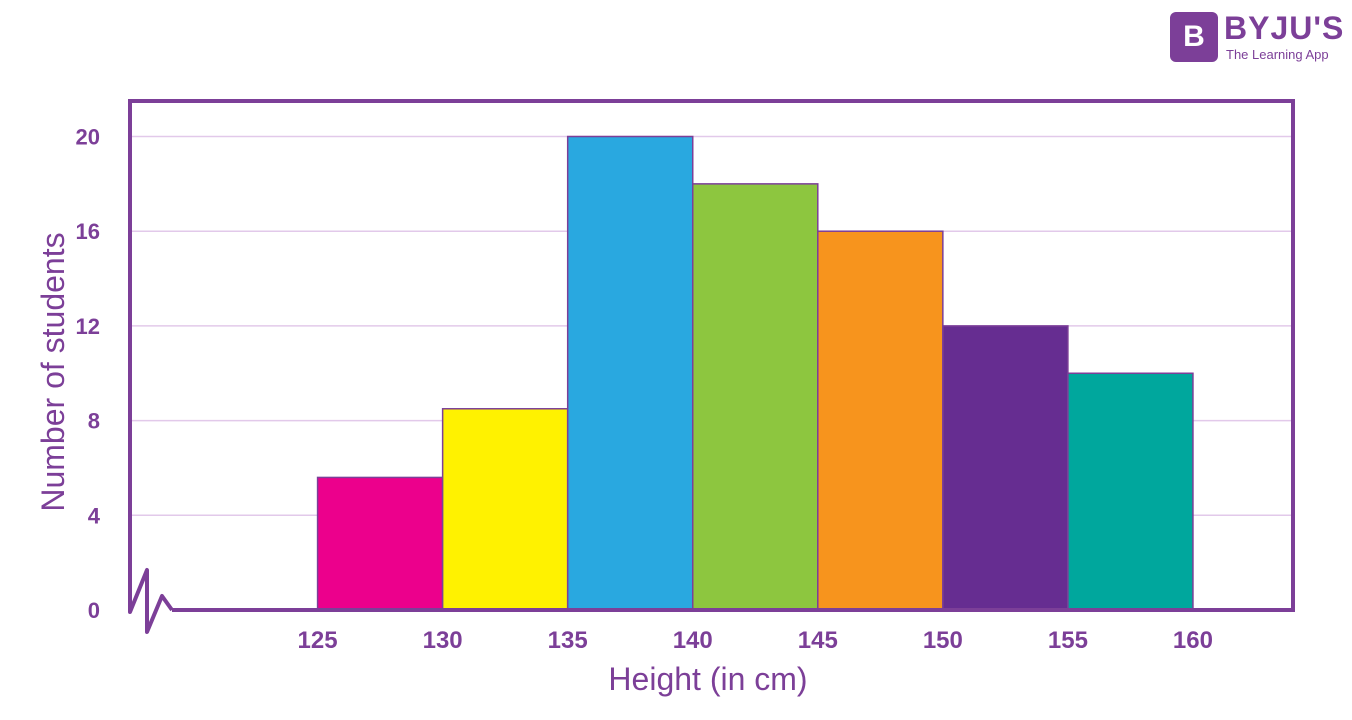 Image resolution: width=1352 pixels, height=720 pixels. I want to click on x-tick-labels: 125 130 135 140 145 150 155 160, so click(755, 640).